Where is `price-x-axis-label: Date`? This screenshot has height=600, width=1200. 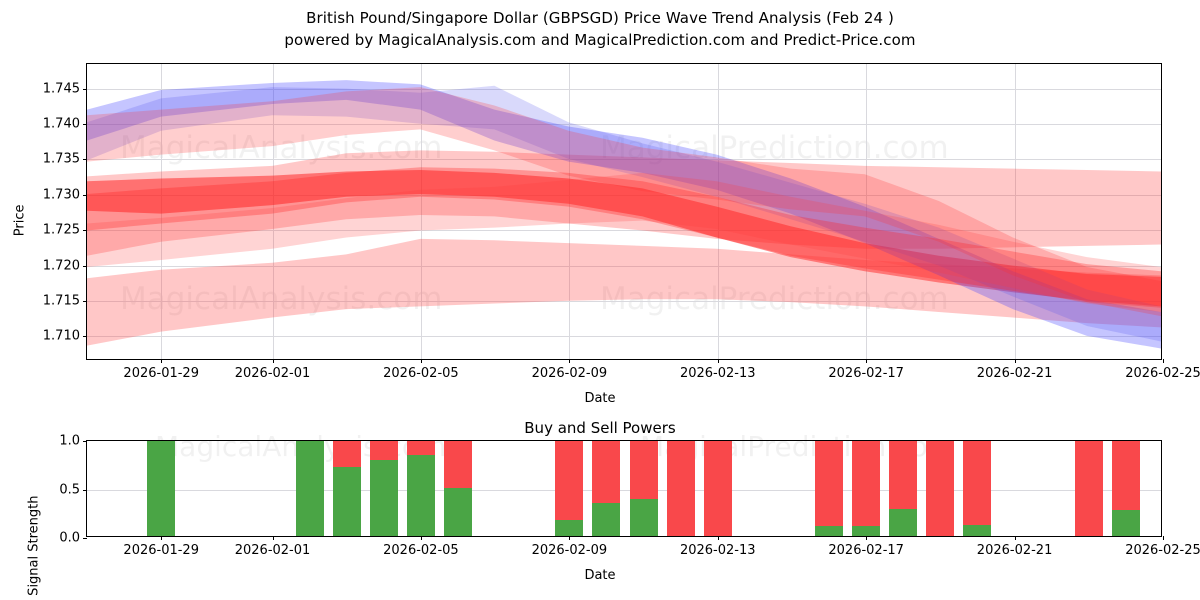 price-x-axis-label: Date is located at coordinates (600, 398).